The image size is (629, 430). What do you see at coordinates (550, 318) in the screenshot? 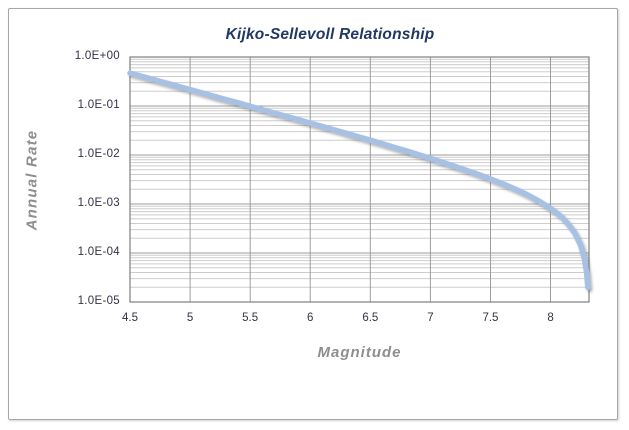
I see `x-tick-label: 8` at bounding box center [550, 318].